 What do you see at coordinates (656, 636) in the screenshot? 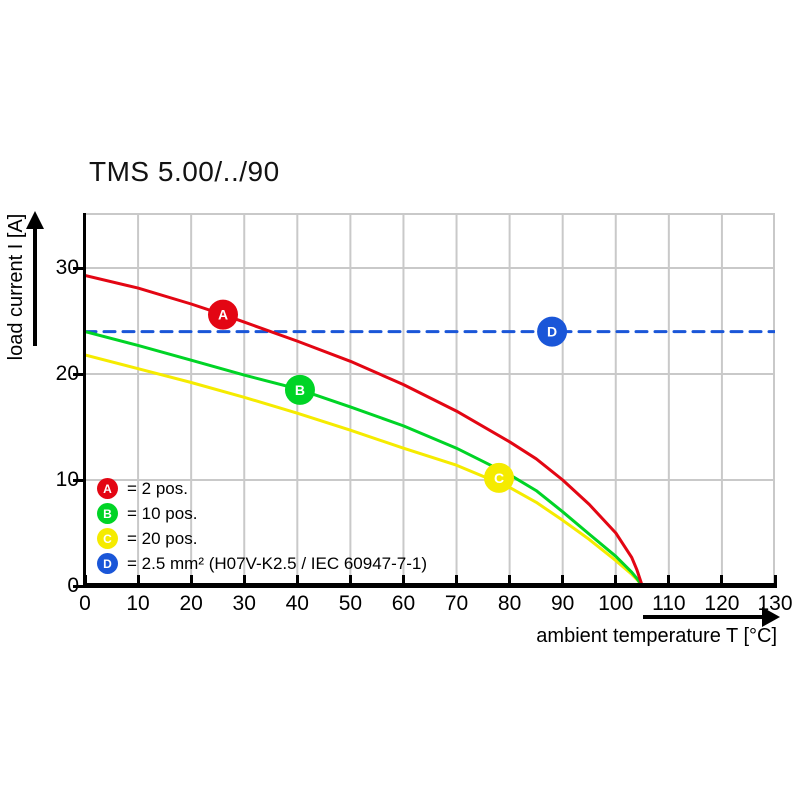
I see `x-axis-label: ambient temperature T [°C]` at bounding box center [656, 636].